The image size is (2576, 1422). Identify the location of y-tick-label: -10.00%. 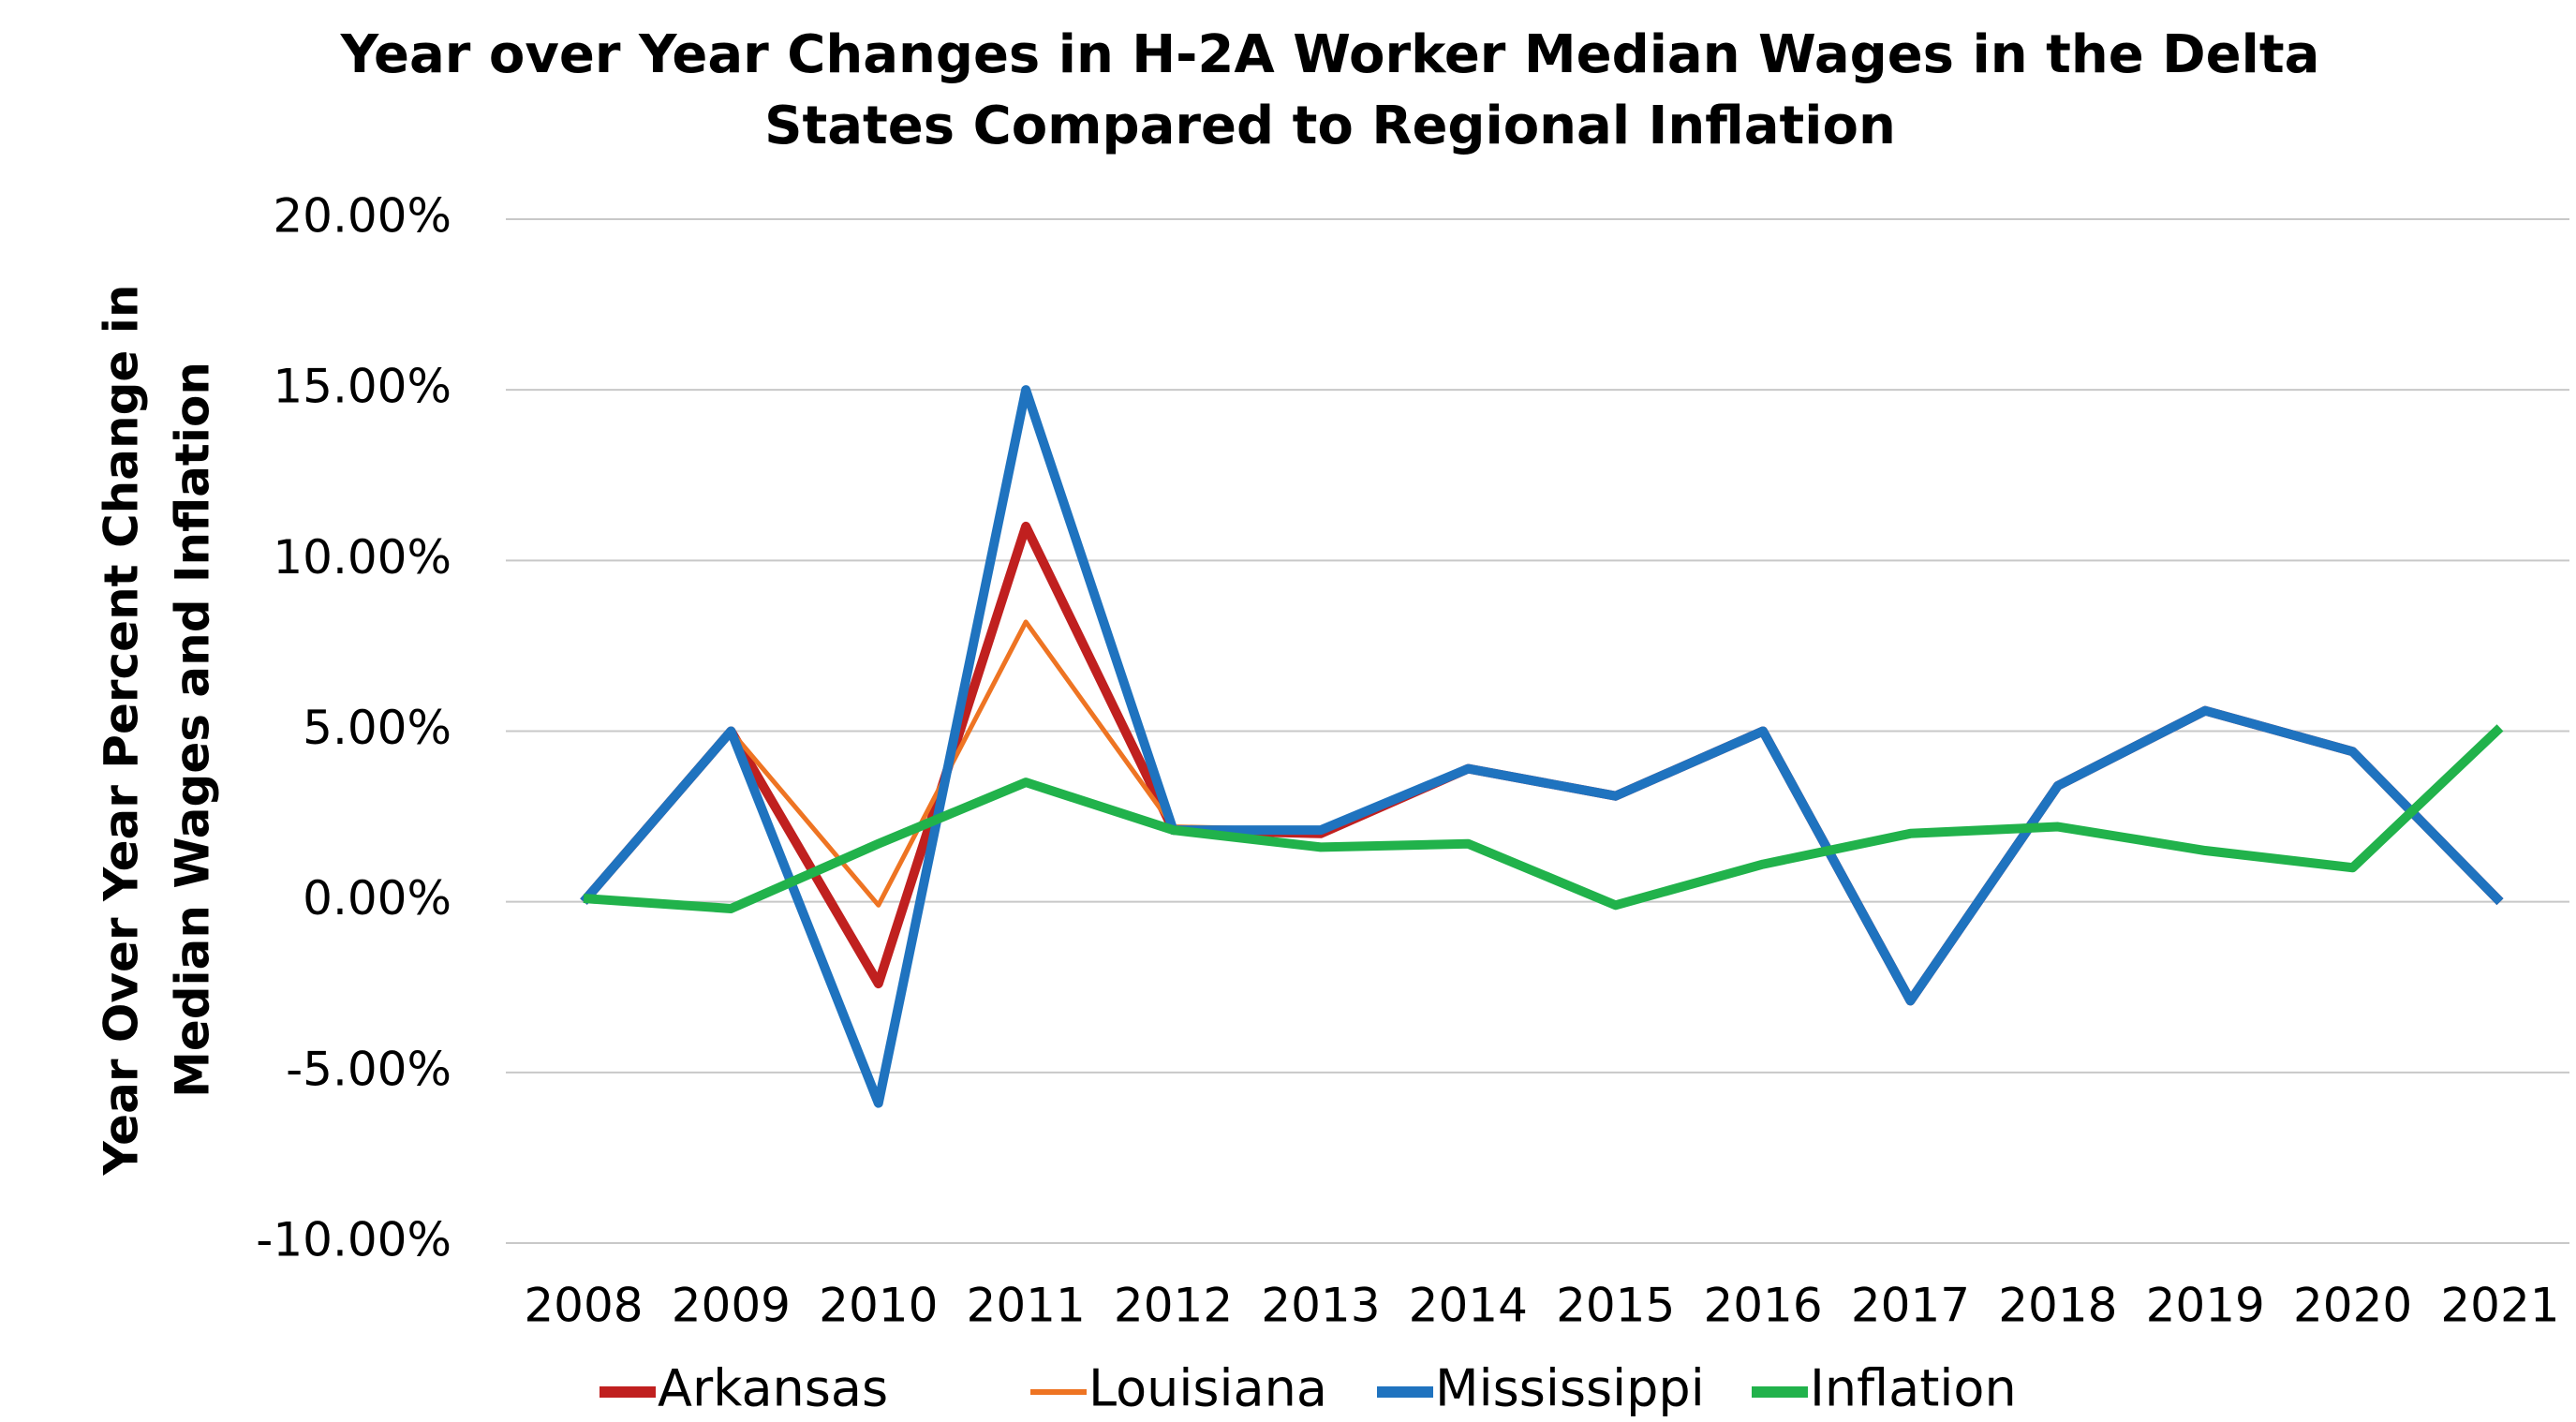
(354, 1240).